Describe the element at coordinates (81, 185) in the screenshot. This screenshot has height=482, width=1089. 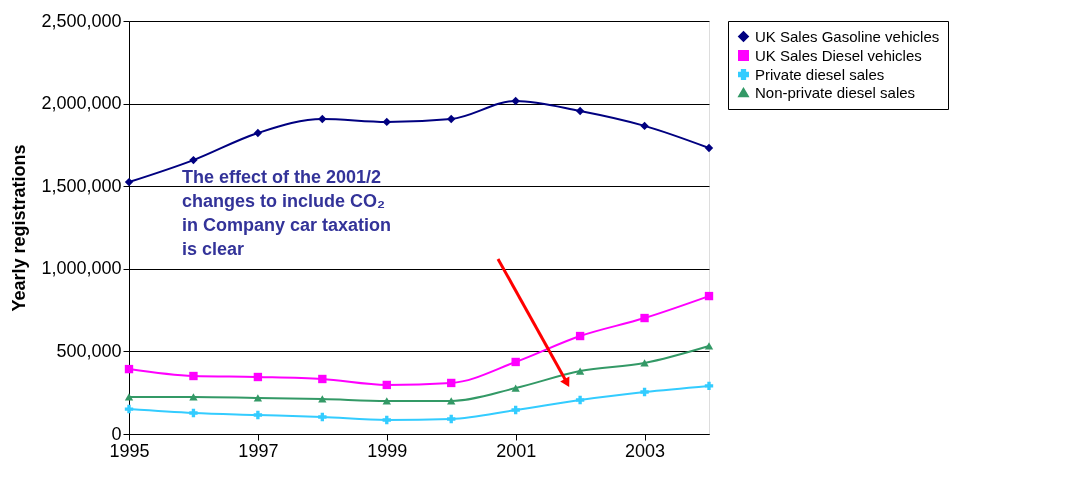
I see `y-tick-label: 1,500,000` at that location.